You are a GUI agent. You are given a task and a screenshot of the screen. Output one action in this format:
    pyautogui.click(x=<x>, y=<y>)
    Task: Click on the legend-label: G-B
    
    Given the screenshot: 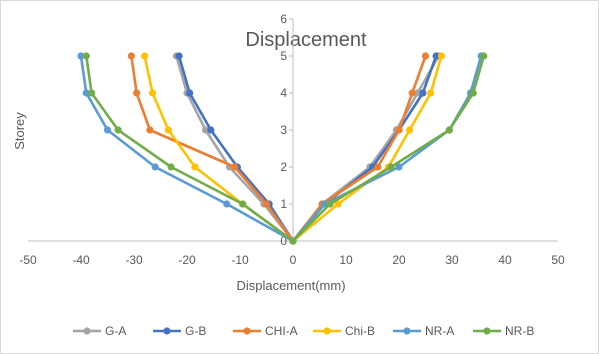 What is the action you would take?
    pyautogui.click(x=195, y=331)
    